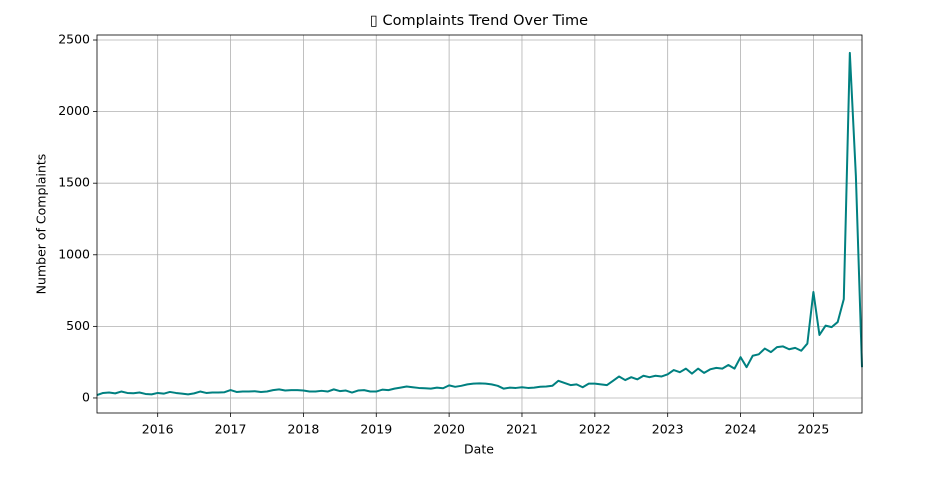  Describe the element at coordinates (74, 39) in the screenshot. I see `y-tick-label: 2500` at that location.